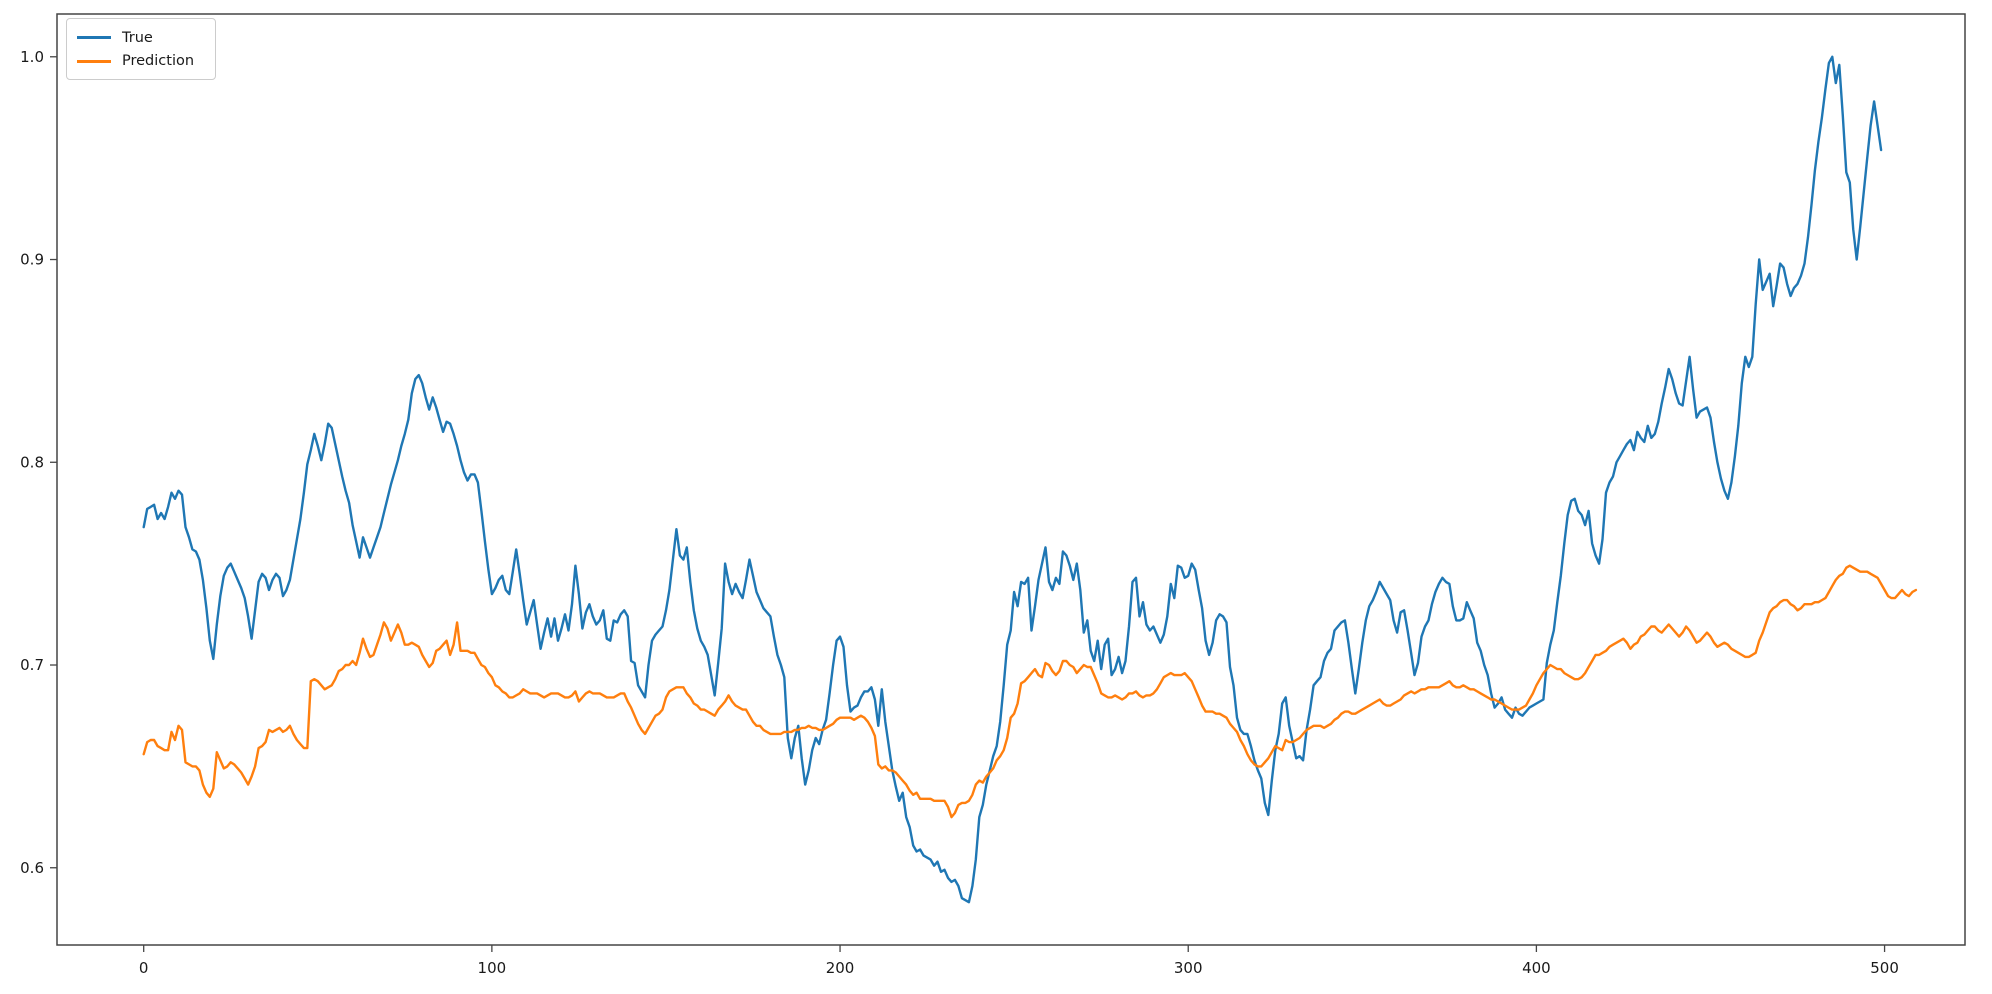 This screenshot has width=1992, height=994. I want to click on x-tick-label: 400, so click(1536, 968).